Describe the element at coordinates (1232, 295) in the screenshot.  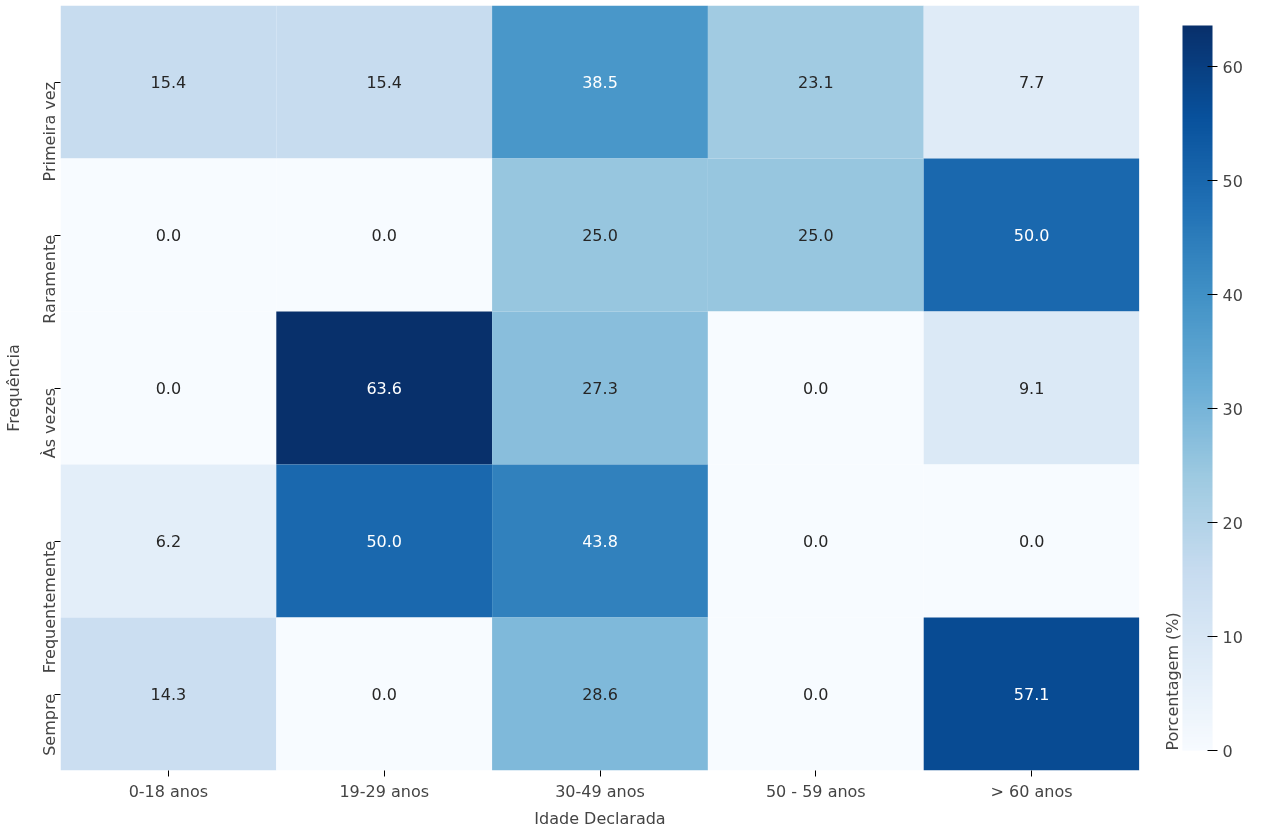
I see `color-bar-label: 40` at that location.